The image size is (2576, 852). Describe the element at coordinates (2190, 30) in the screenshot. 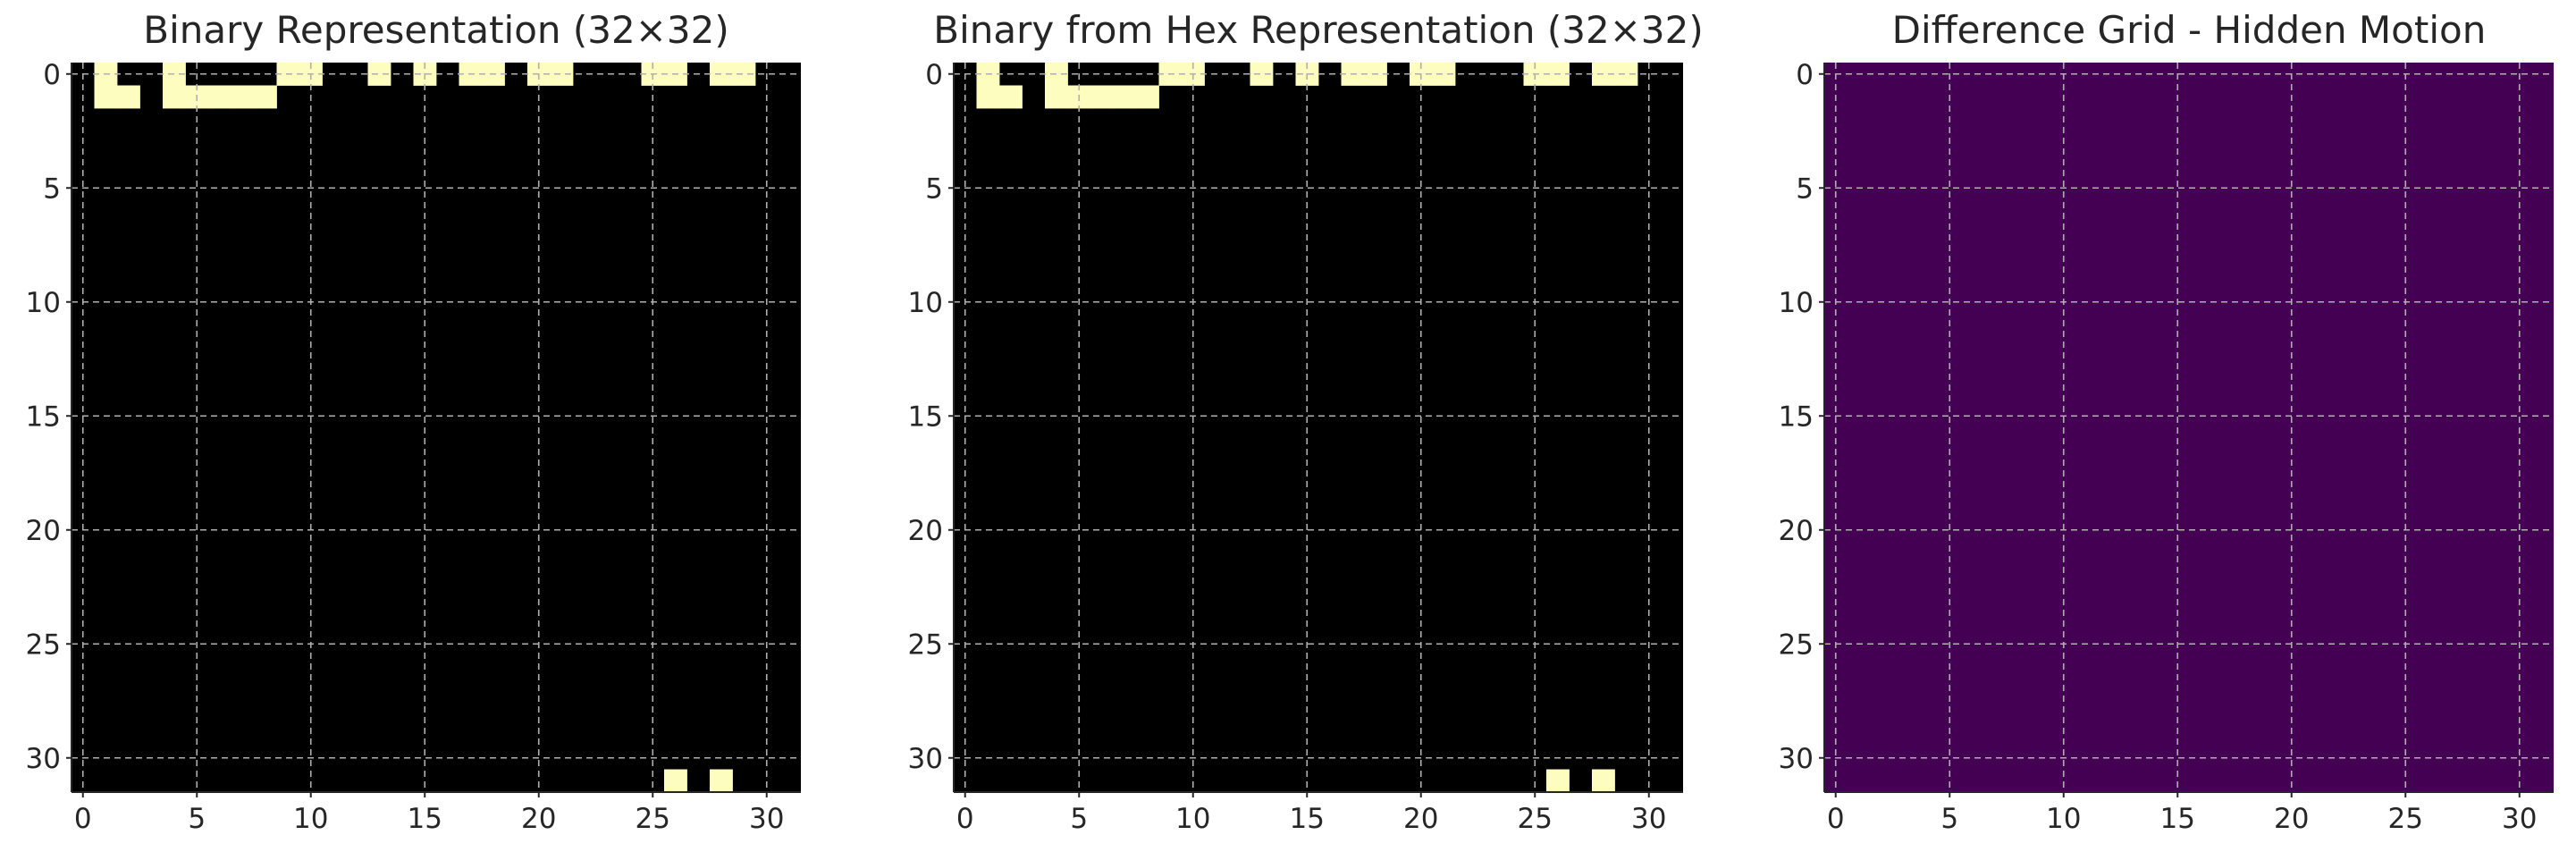

I see `chart-title: Difference Grid - Hidden Motion` at that location.